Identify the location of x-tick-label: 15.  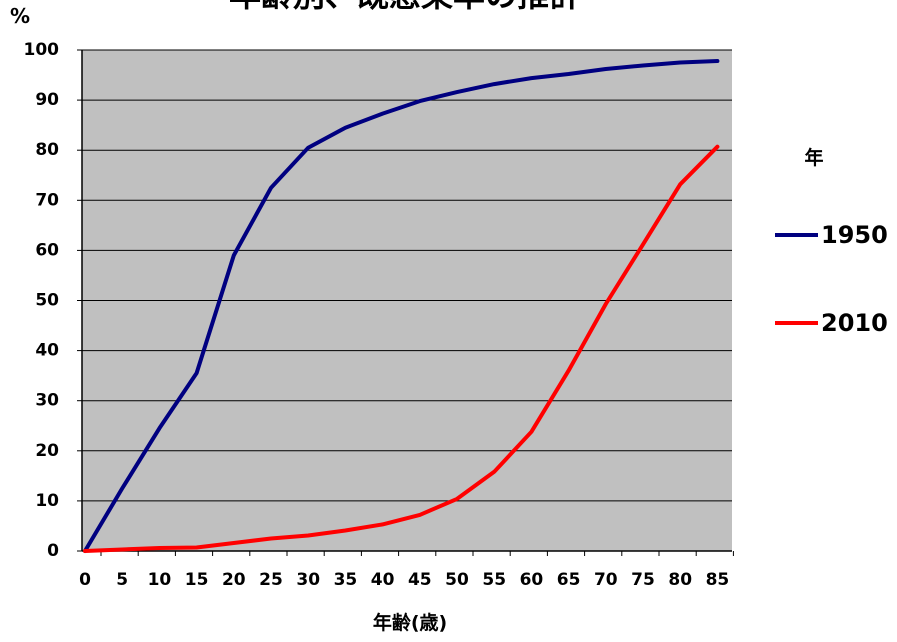
(197, 580).